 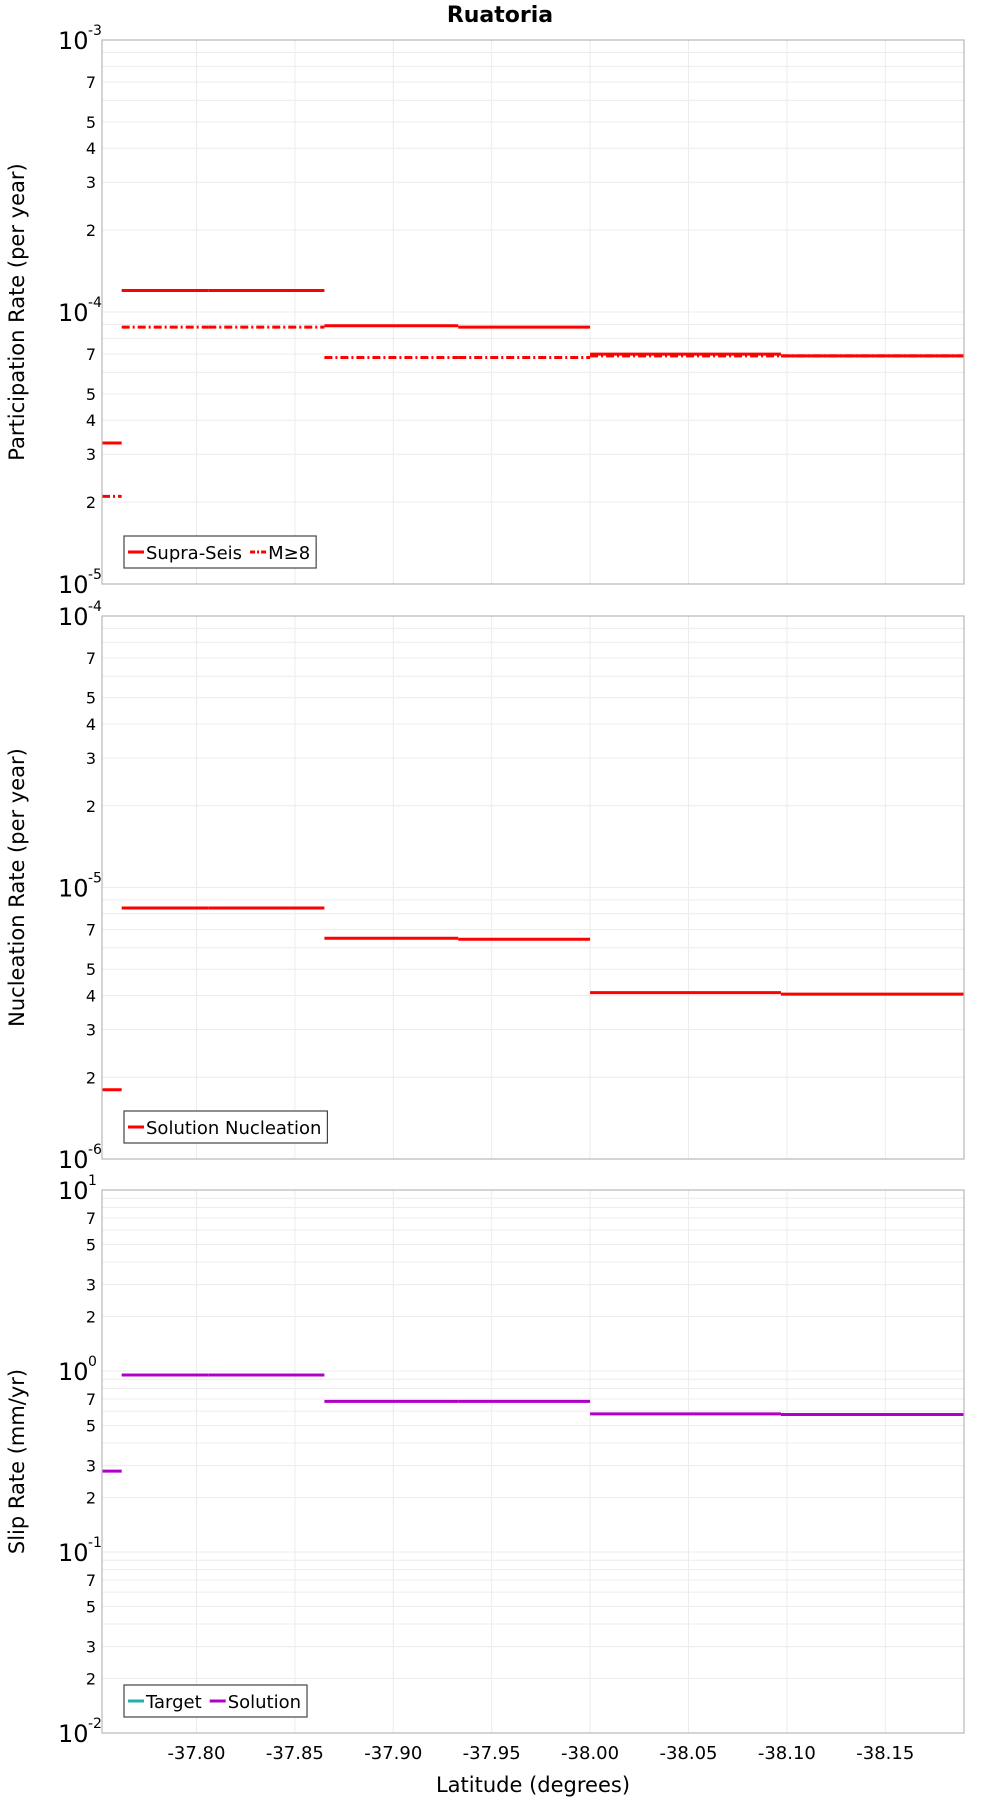 What do you see at coordinates (885, 1753) in the screenshot?
I see `x-tick-label: -38.15` at bounding box center [885, 1753].